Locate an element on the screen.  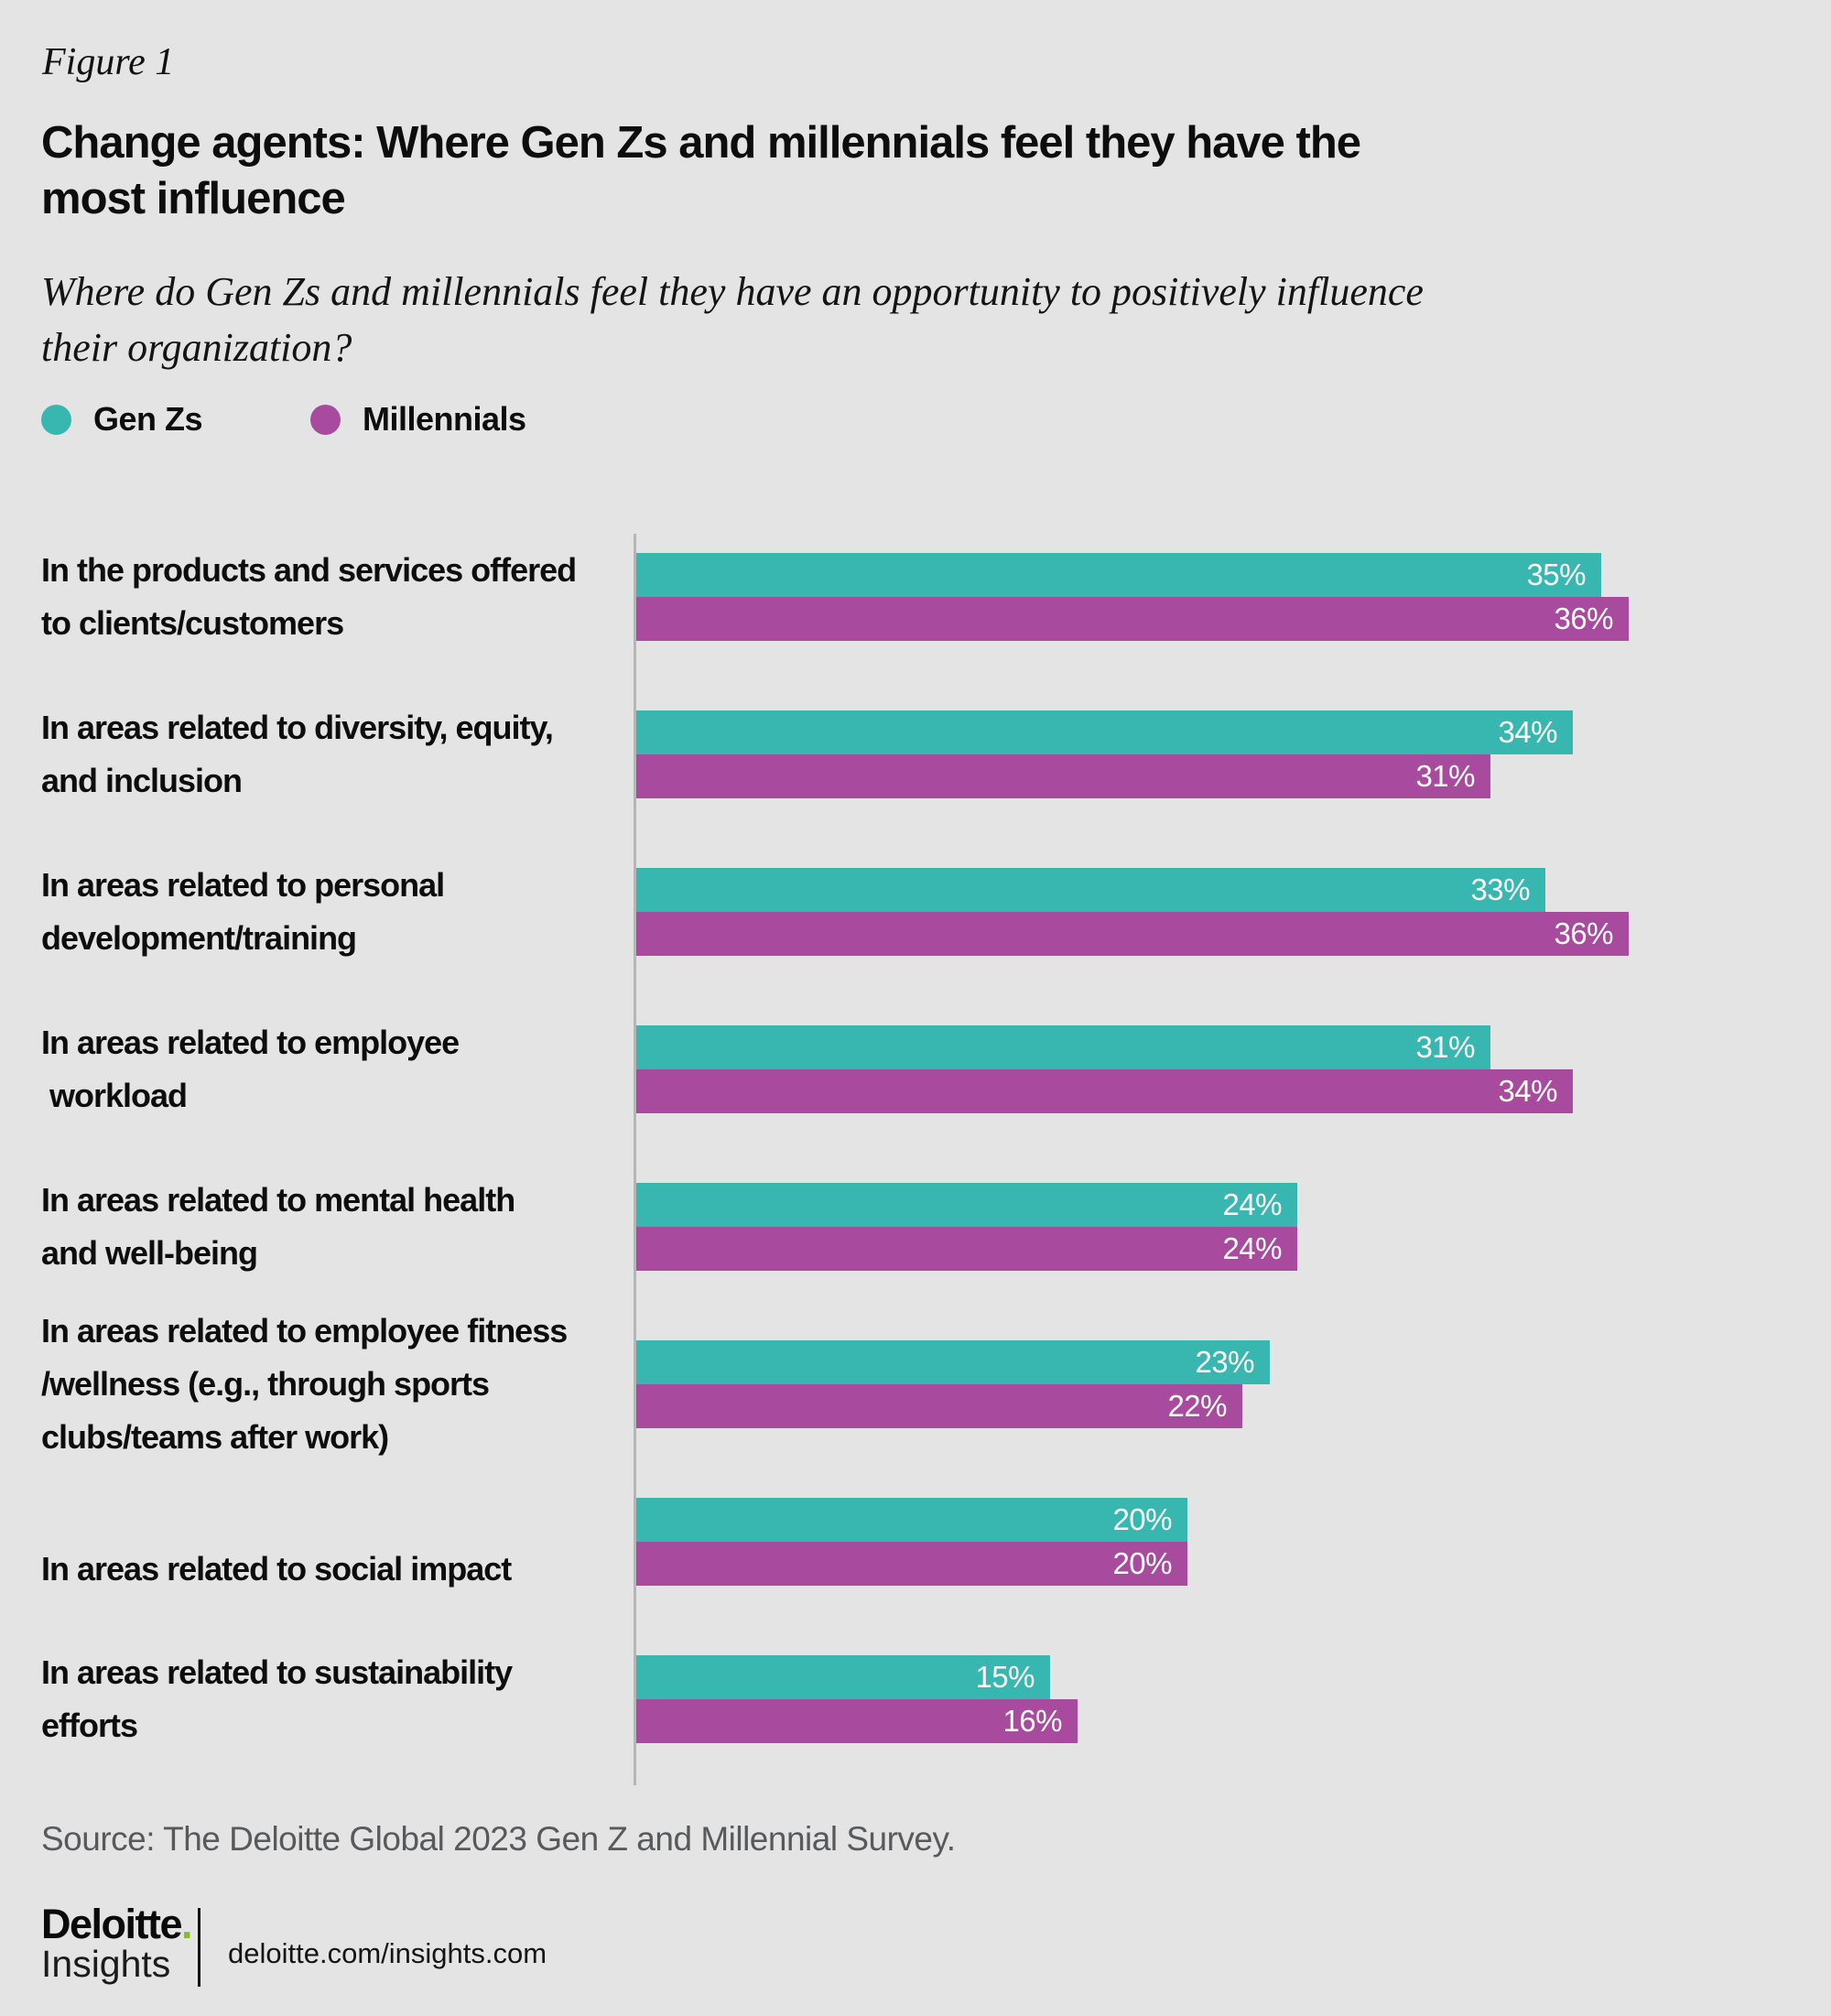
category-label-line: to clients/customers is located at coordinates (193, 623).